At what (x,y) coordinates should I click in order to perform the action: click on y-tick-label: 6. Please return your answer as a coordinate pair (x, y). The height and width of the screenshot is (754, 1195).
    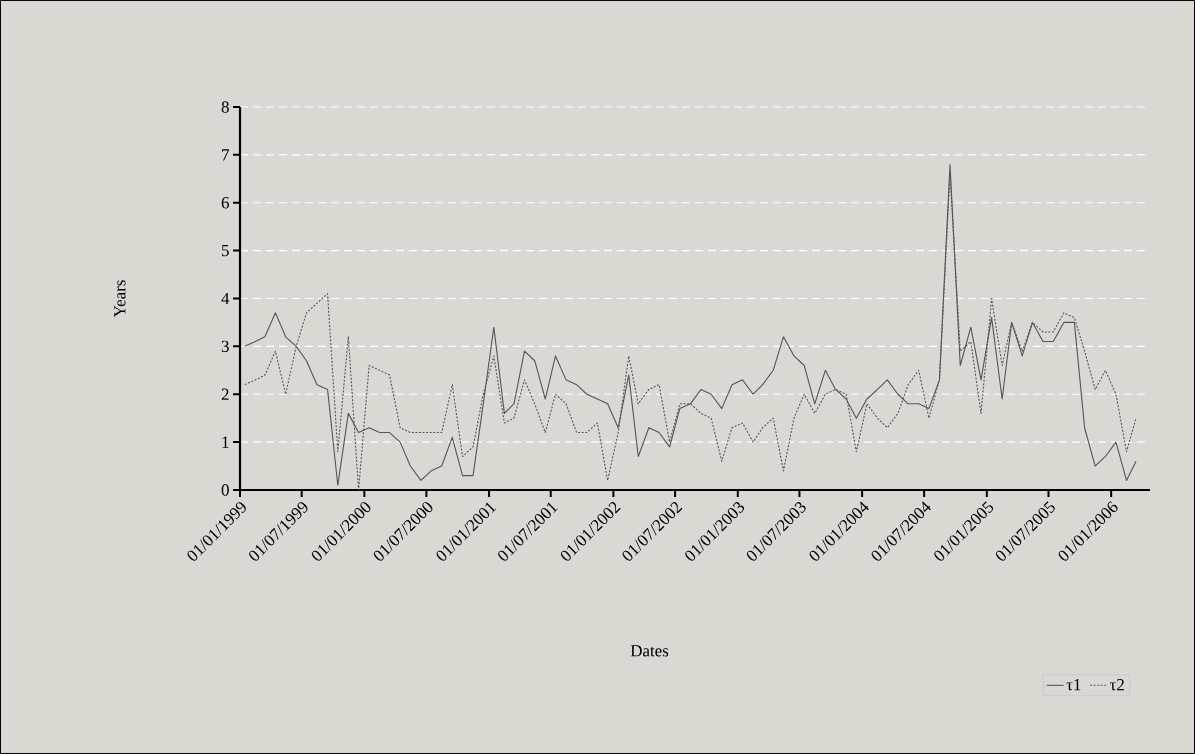
    Looking at the image, I should click on (225, 203).